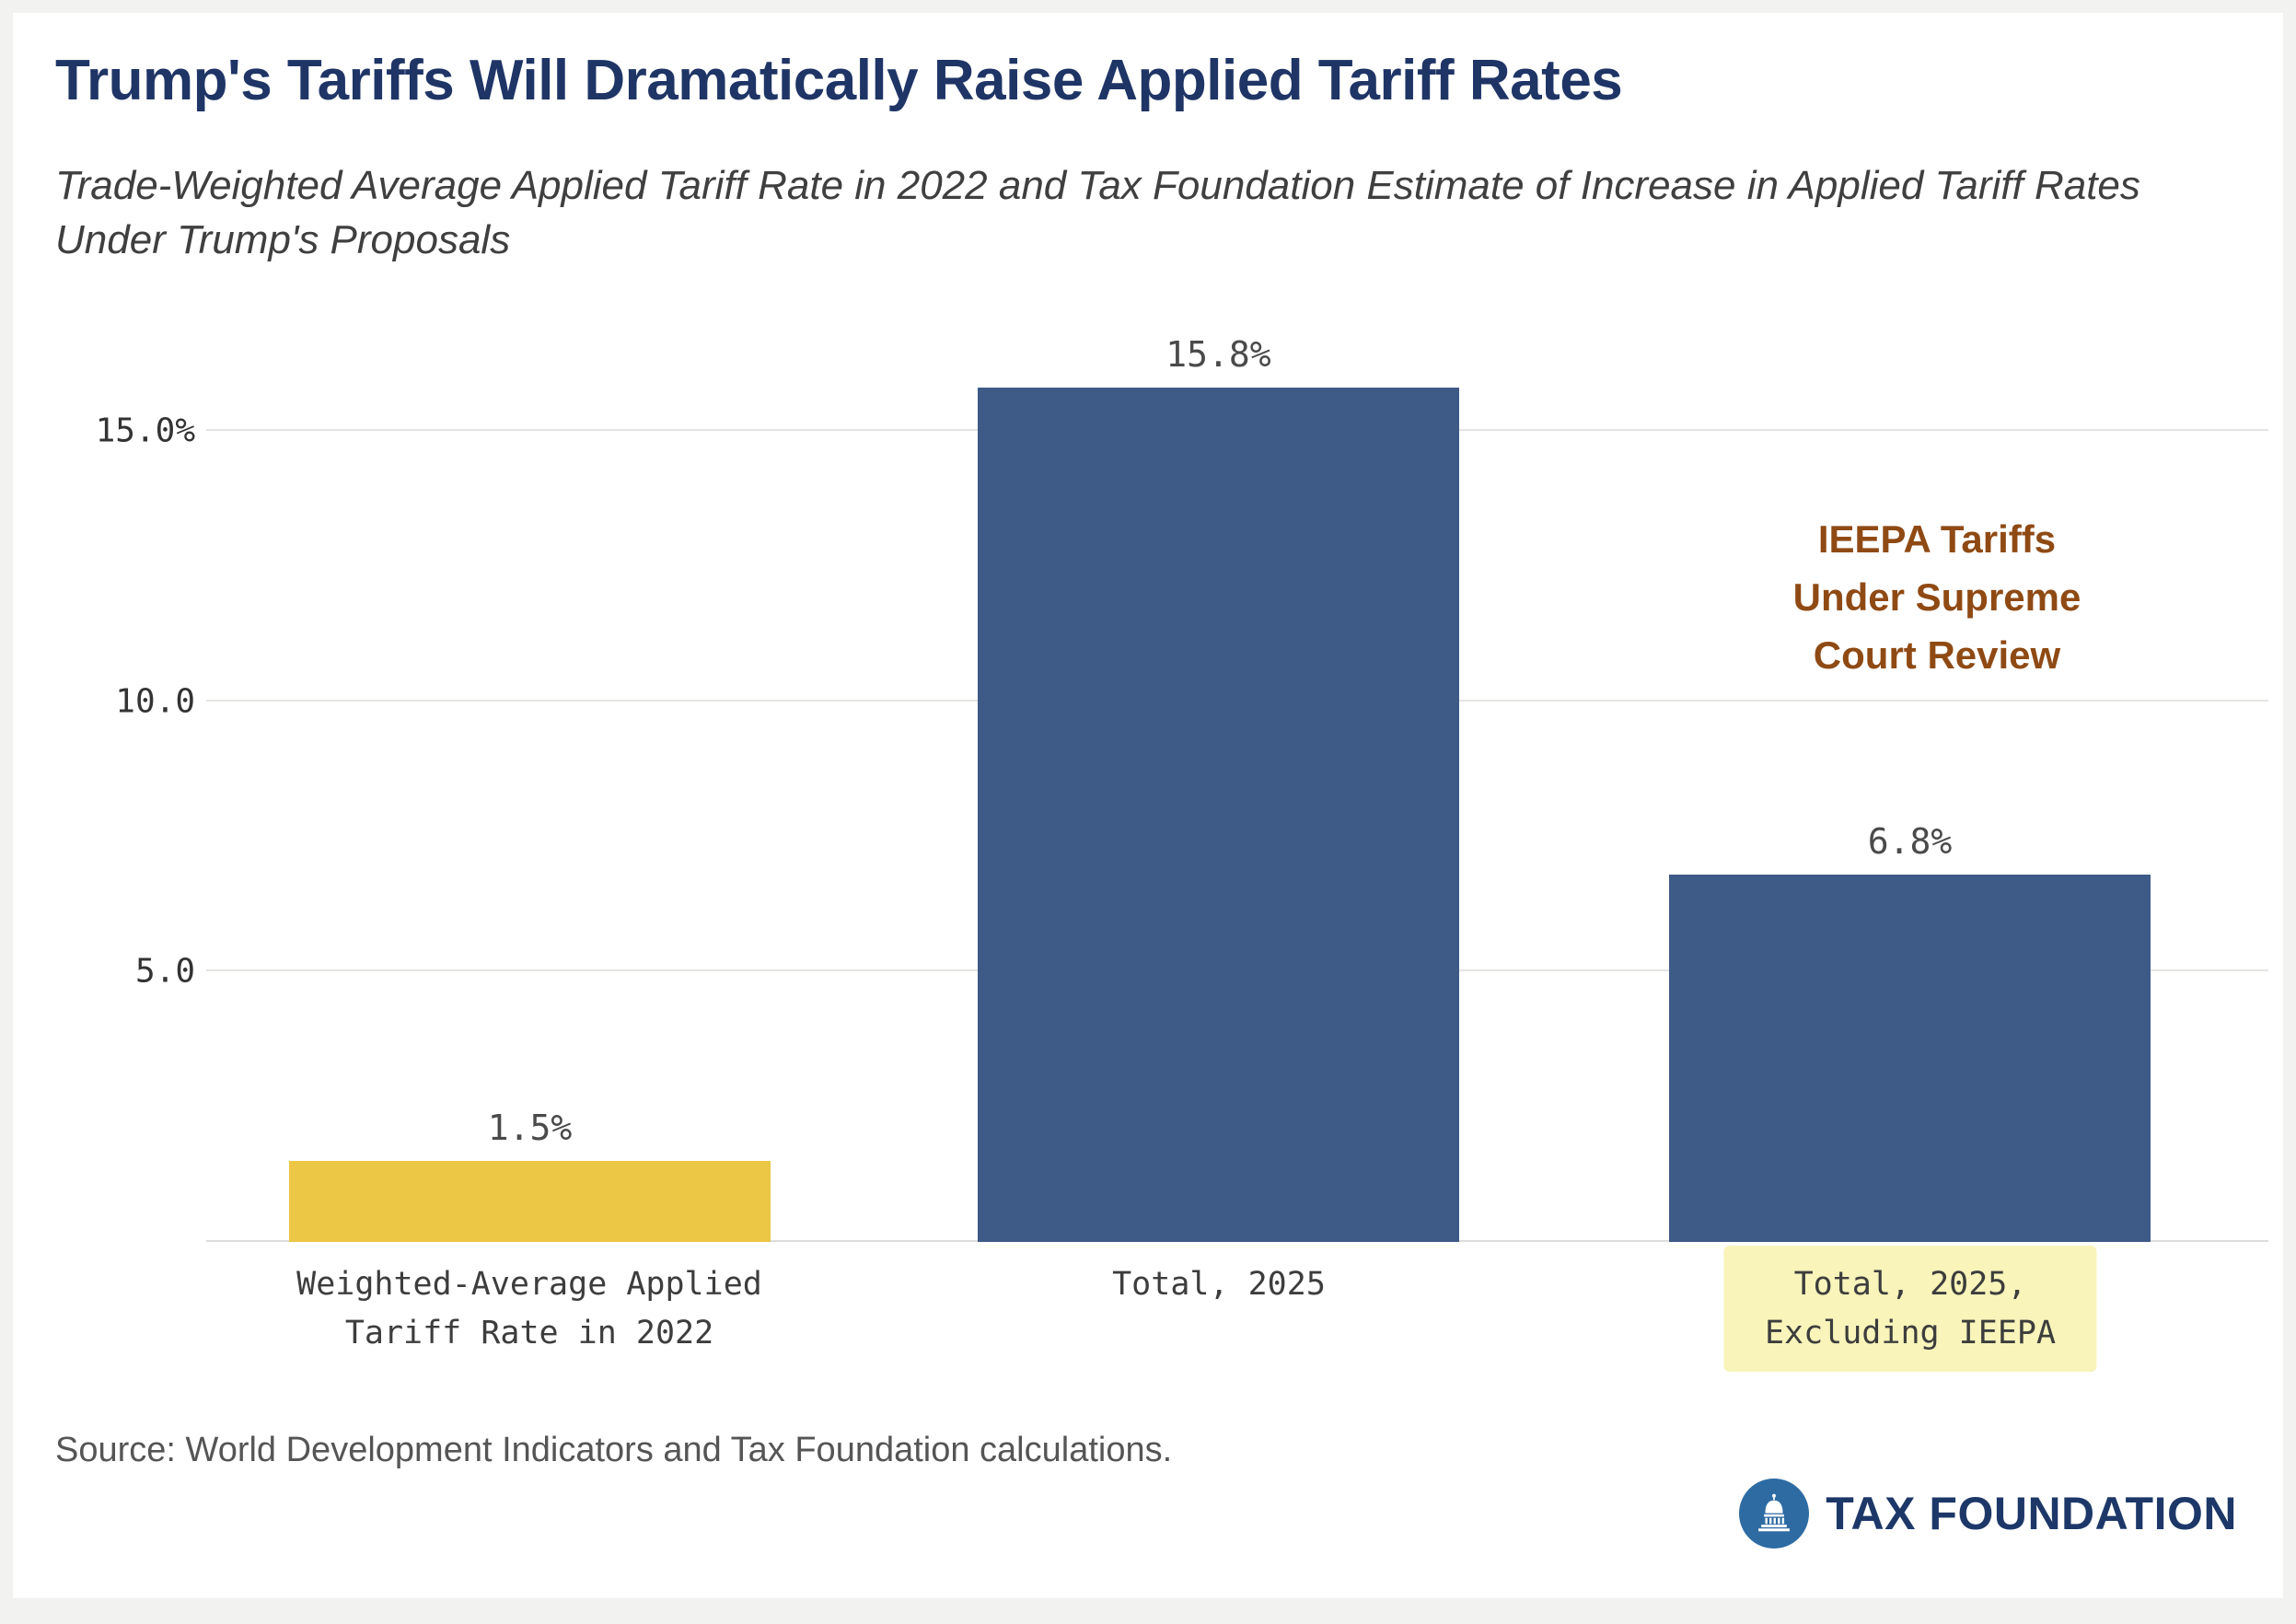 This screenshot has height=1624, width=2296. Describe the element at coordinates (530, 796) in the screenshot. I see `bar-group-2022: 1.5%` at that location.